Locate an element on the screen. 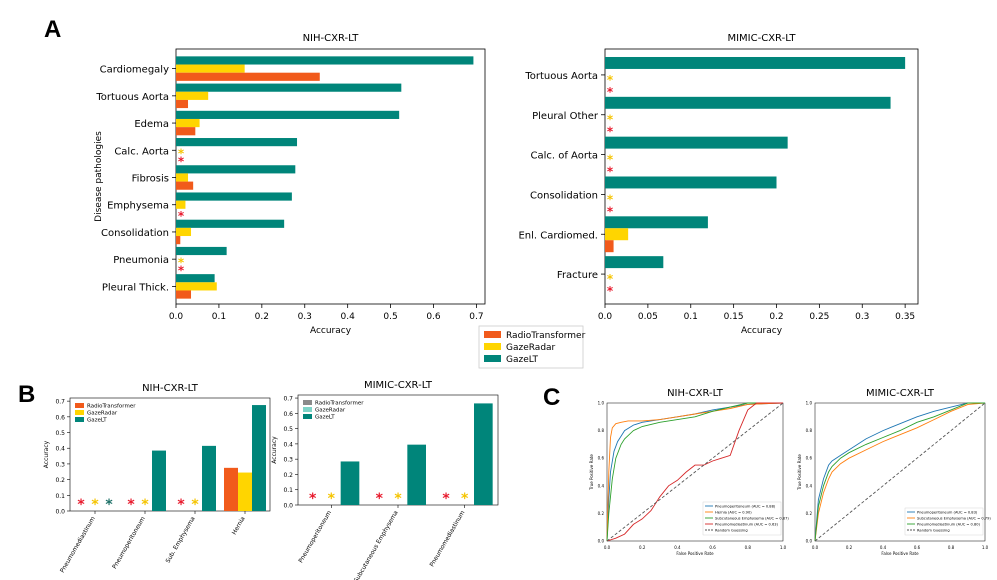 The image size is (997, 580). category-label-enl-cardiomed: Enl. Cardiomed. is located at coordinates (558, 235).